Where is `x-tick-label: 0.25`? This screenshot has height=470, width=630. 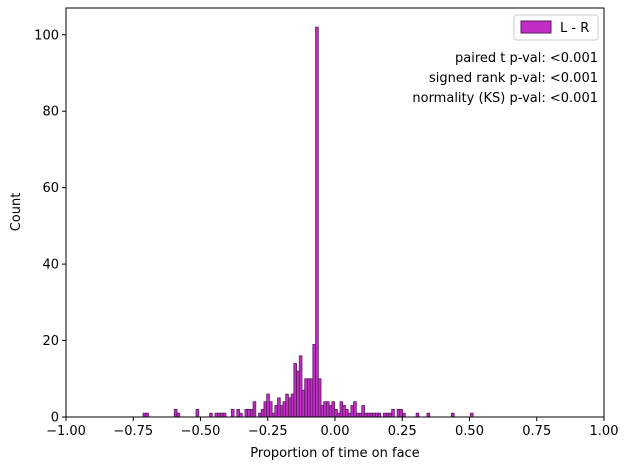 x-tick-label: 0.25 is located at coordinates (402, 431).